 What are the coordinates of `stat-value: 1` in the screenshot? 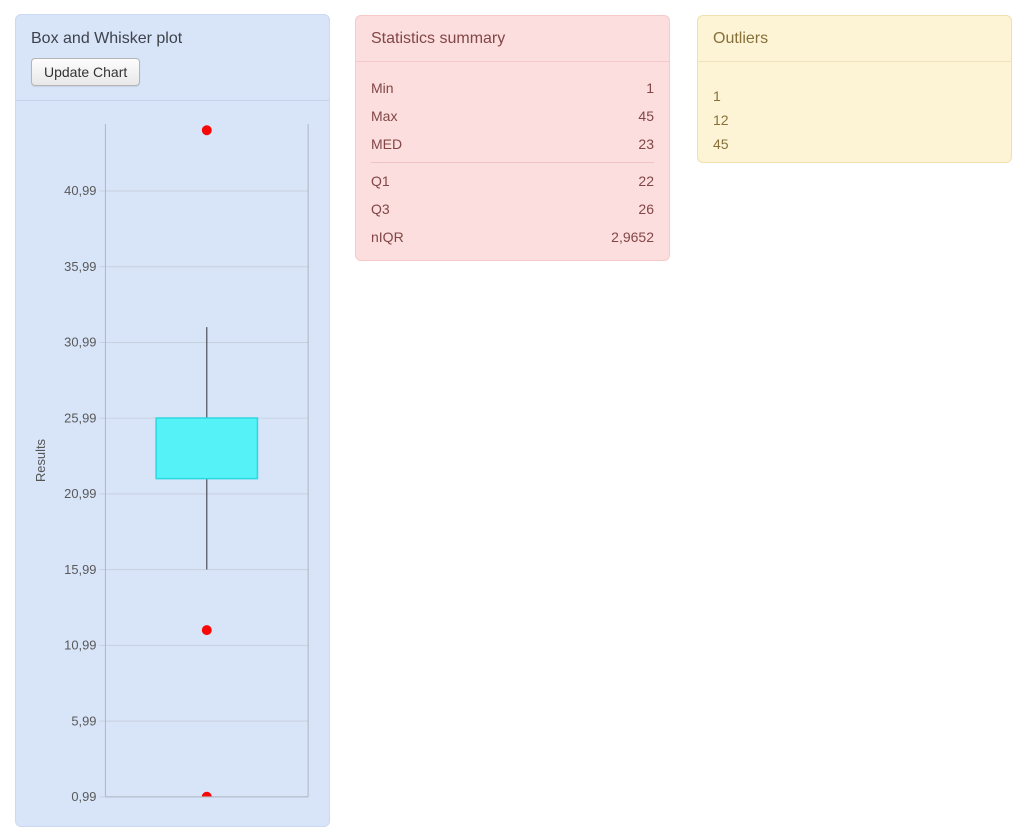 It's located at (650, 88).